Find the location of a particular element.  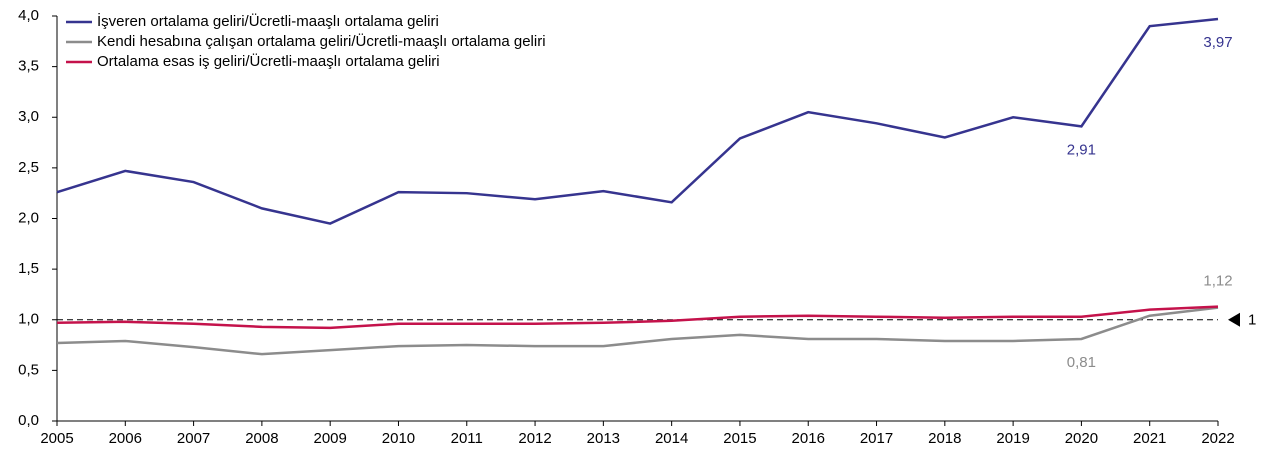

x-tick-label: 2010 is located at coordinates (398, 438).